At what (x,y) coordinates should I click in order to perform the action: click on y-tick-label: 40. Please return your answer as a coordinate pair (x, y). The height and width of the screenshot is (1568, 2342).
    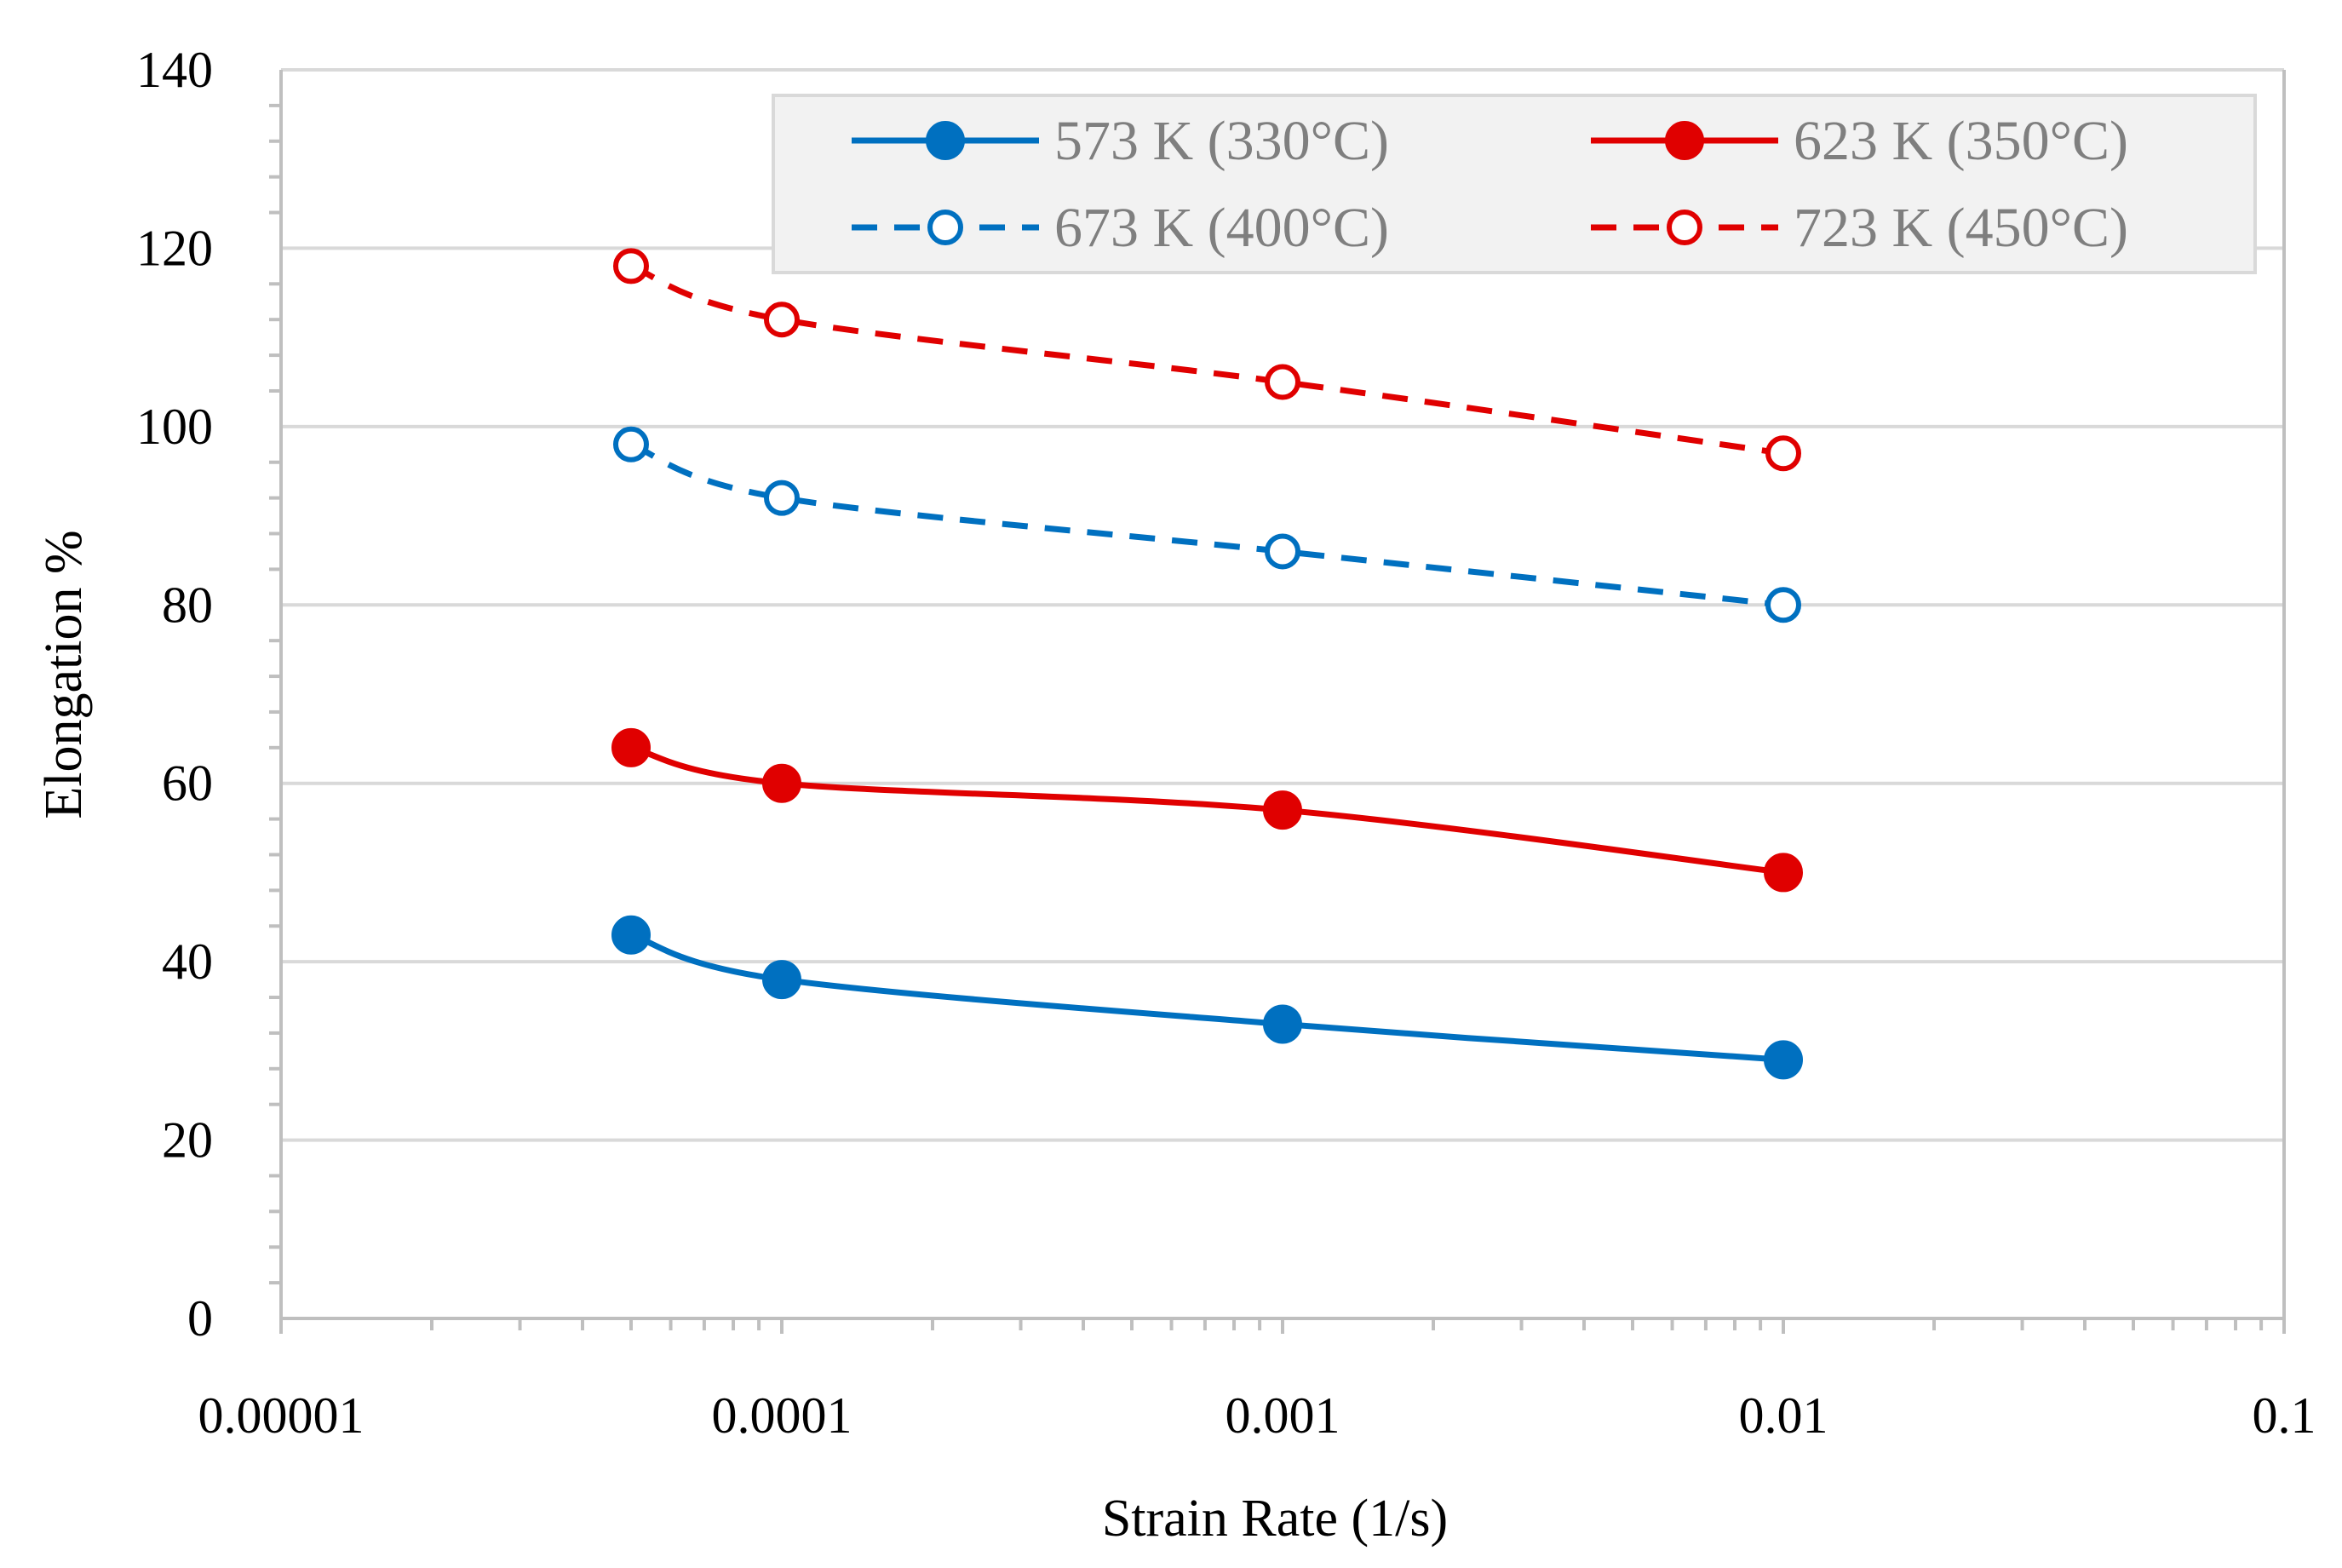
    Looking at the image, I should click on (187, 961).